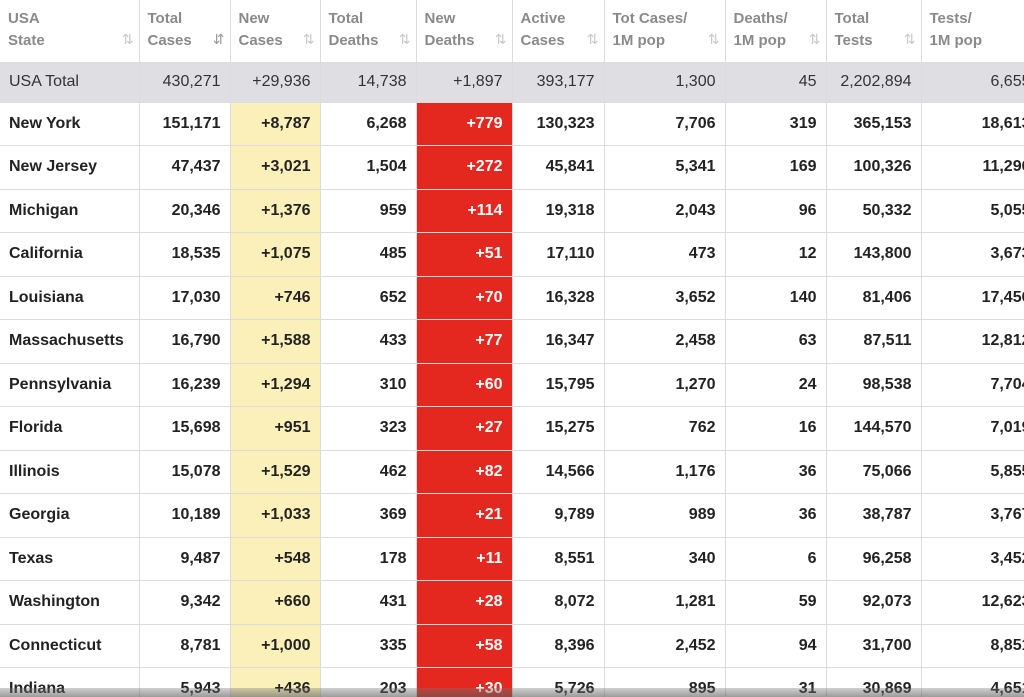  Describe the element at coordinates (70, 472) in the screenshot. I see `cell-state: Illinois` at that location.